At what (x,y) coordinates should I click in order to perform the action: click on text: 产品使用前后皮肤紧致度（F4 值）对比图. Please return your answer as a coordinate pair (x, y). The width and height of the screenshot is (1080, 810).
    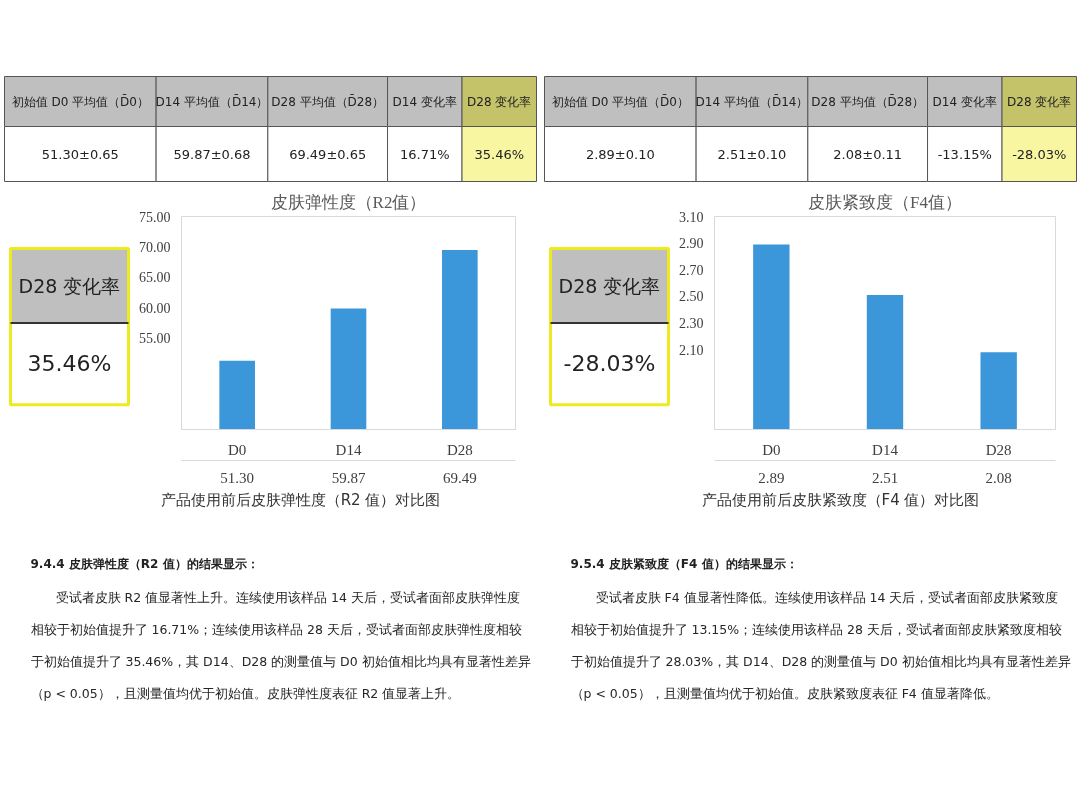
    Looking at the image, I should click on (840, 499).